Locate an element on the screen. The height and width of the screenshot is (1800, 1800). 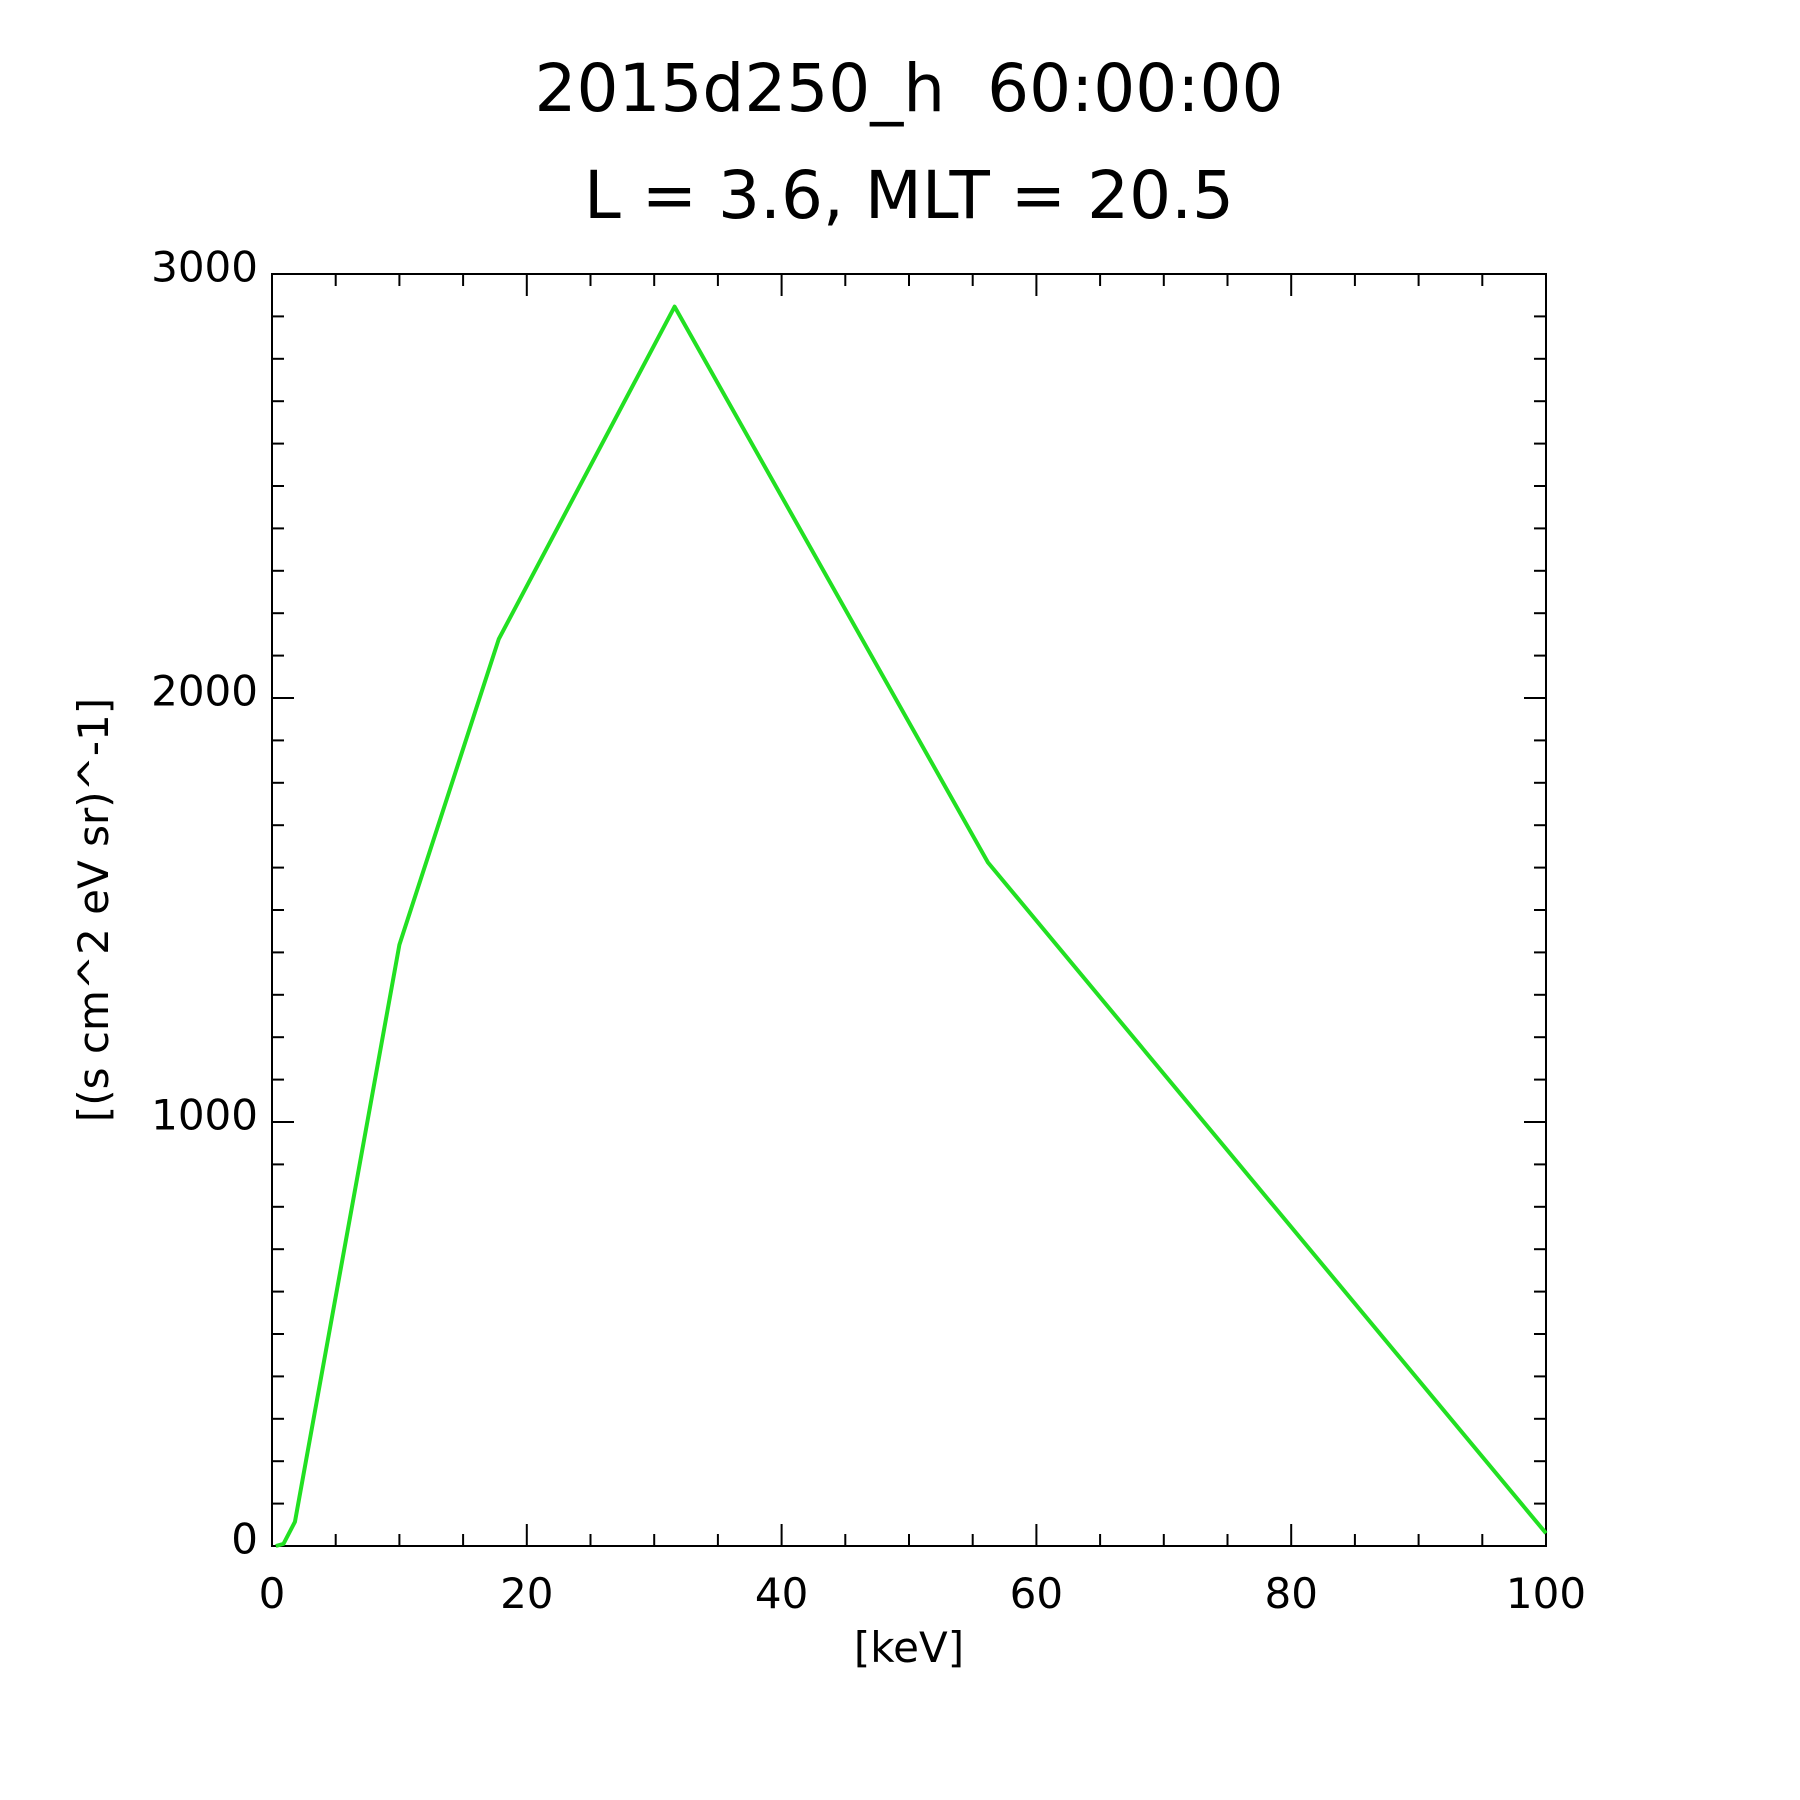
y-tick-label: 3000 is located at coordinates (204, 267).